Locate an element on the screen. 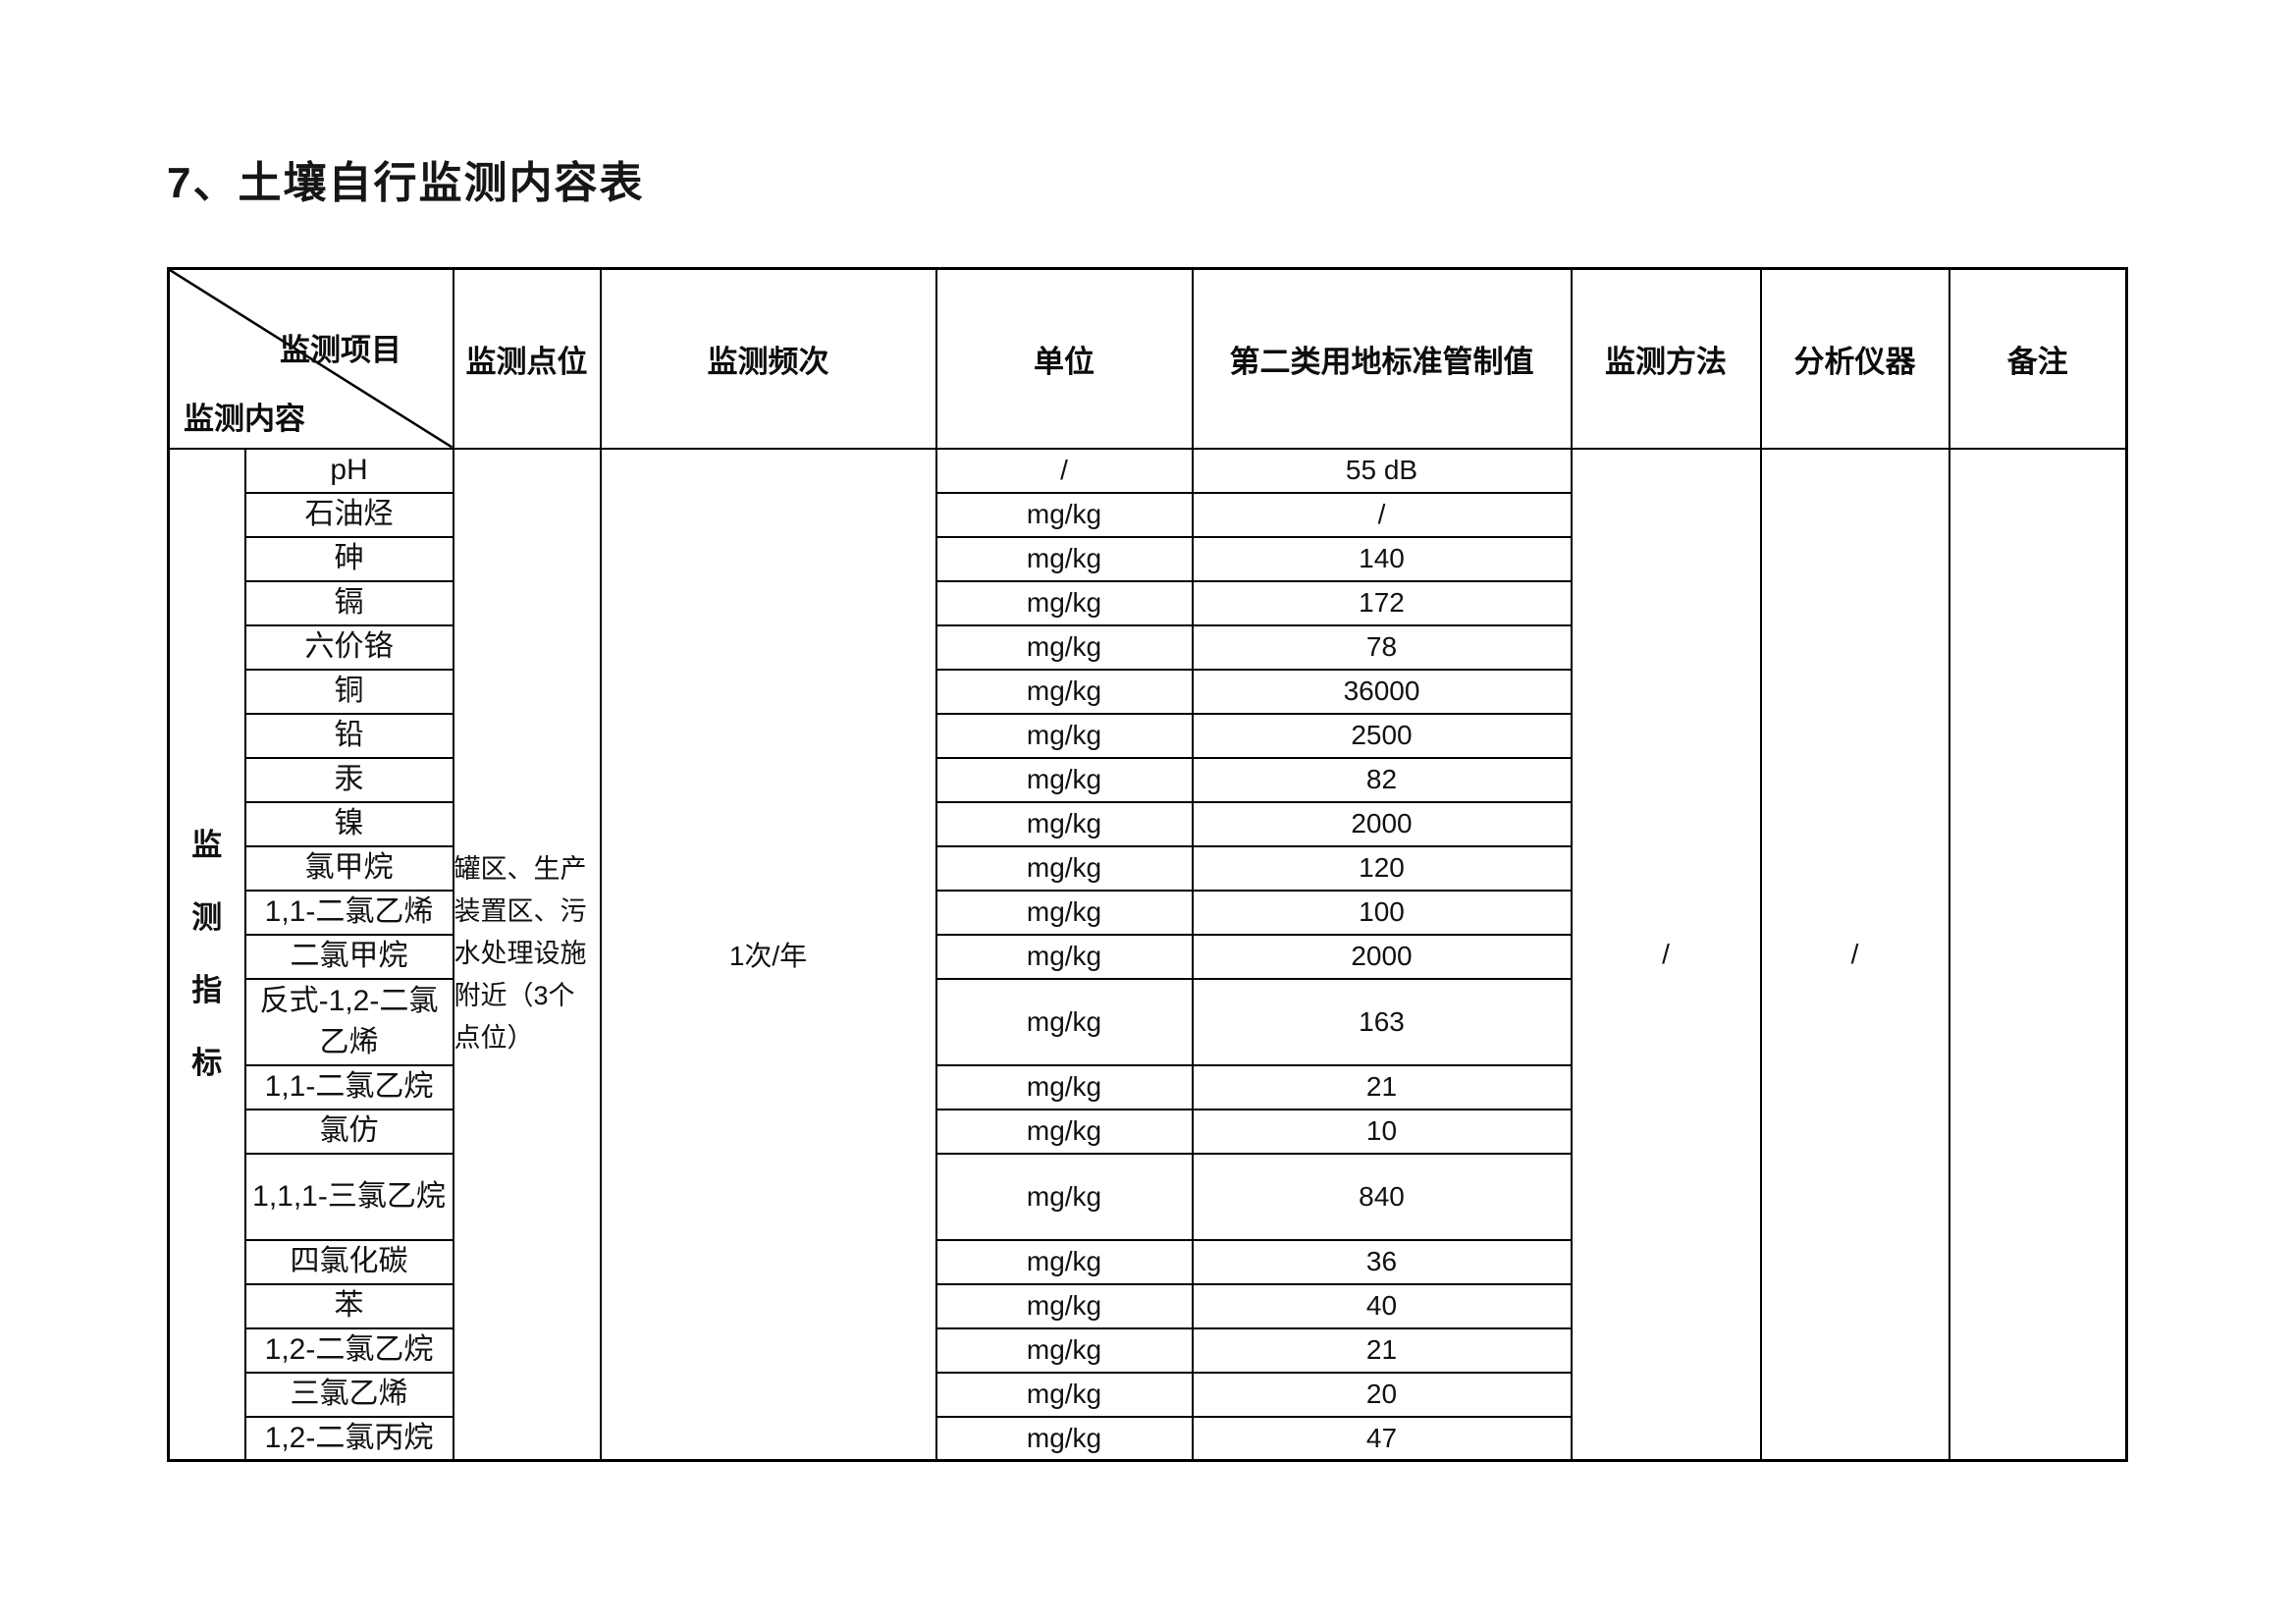 The height and width of the screenshot is (1624, 2296). diagonal-line is located at coordinates (311, 358).